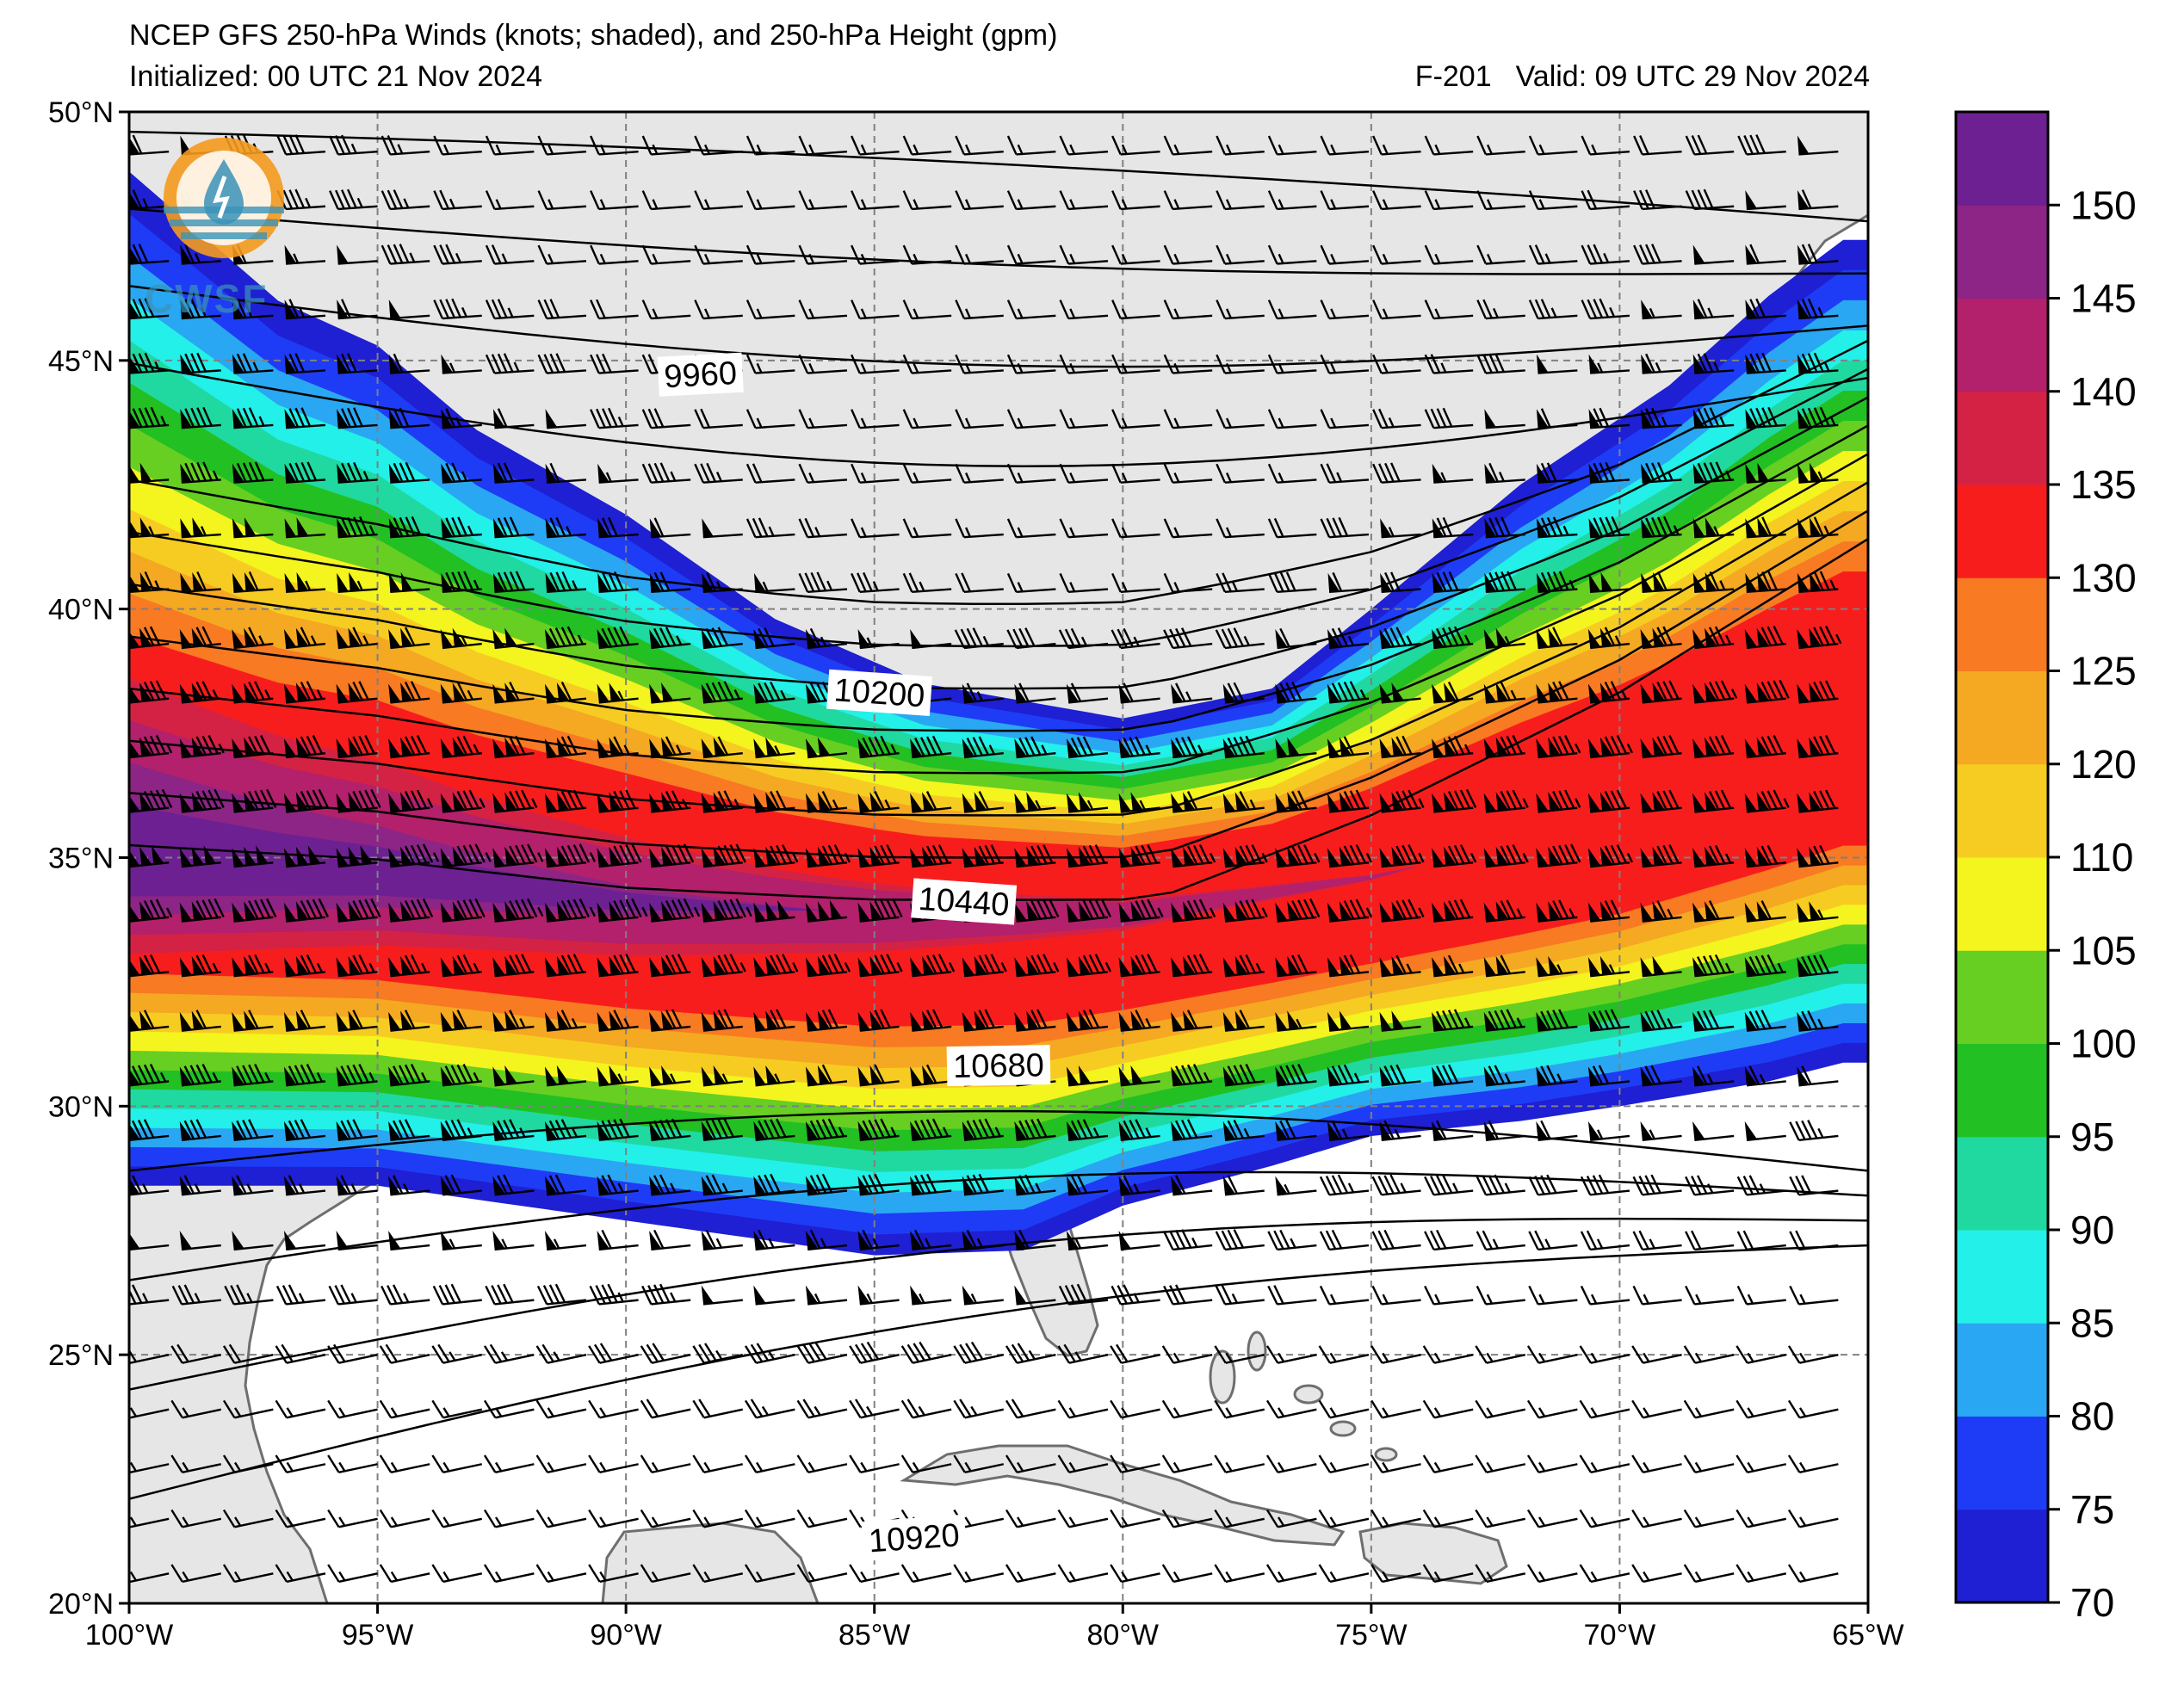  Describe the element at coordinates (2103, 205) in the screenshot. I see `colorbar-tick-label: 150` at that location.